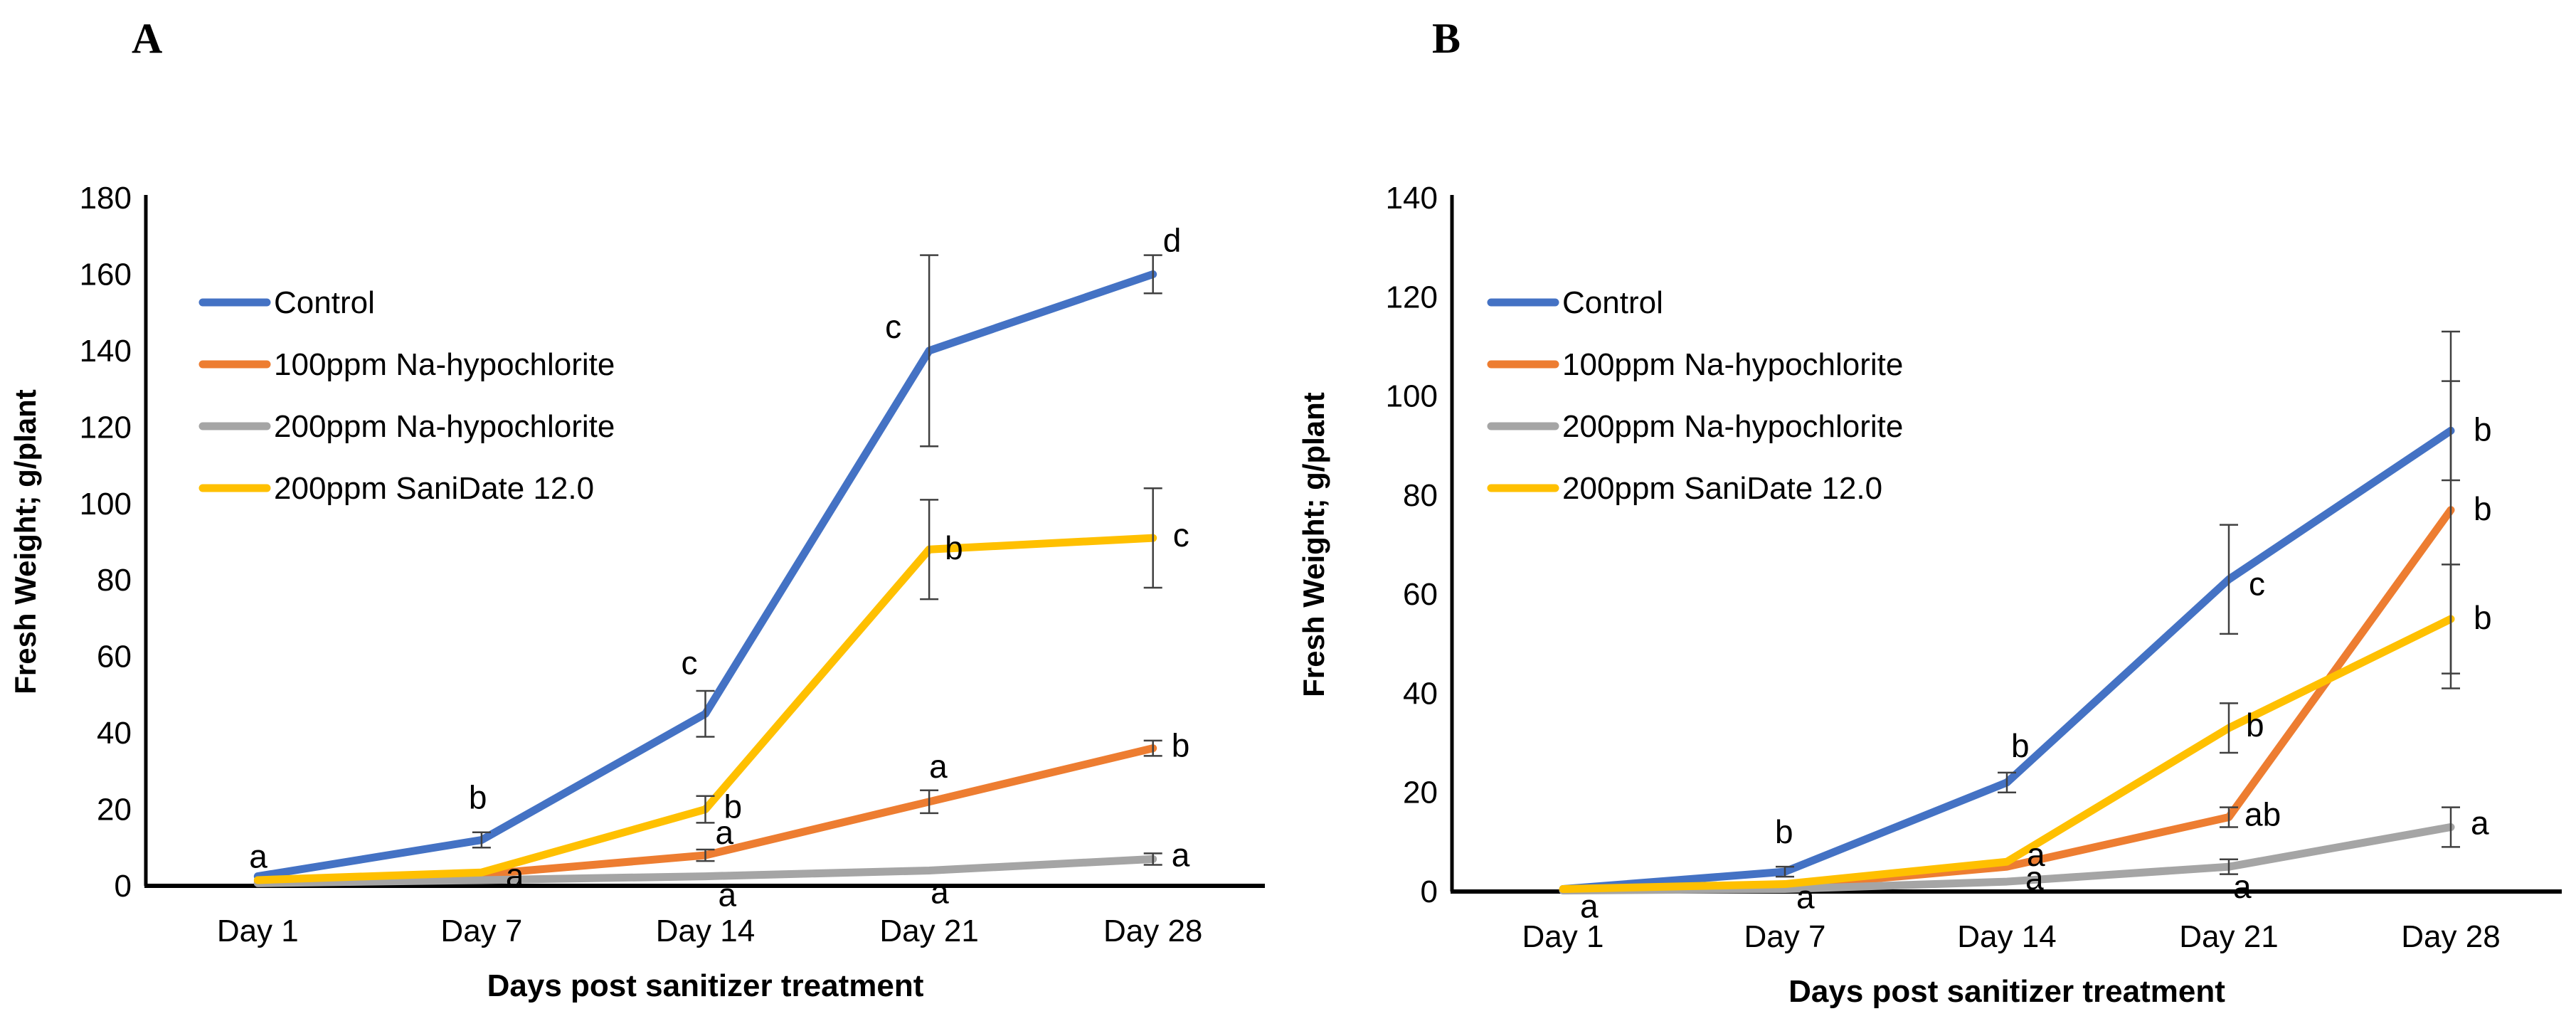 The width and height of the screenshot is (2576, 1026). What do you see at coordinates (1172, 239) in the screenshot?
I see `significance-label: d` at bounding box center [1172, 239].